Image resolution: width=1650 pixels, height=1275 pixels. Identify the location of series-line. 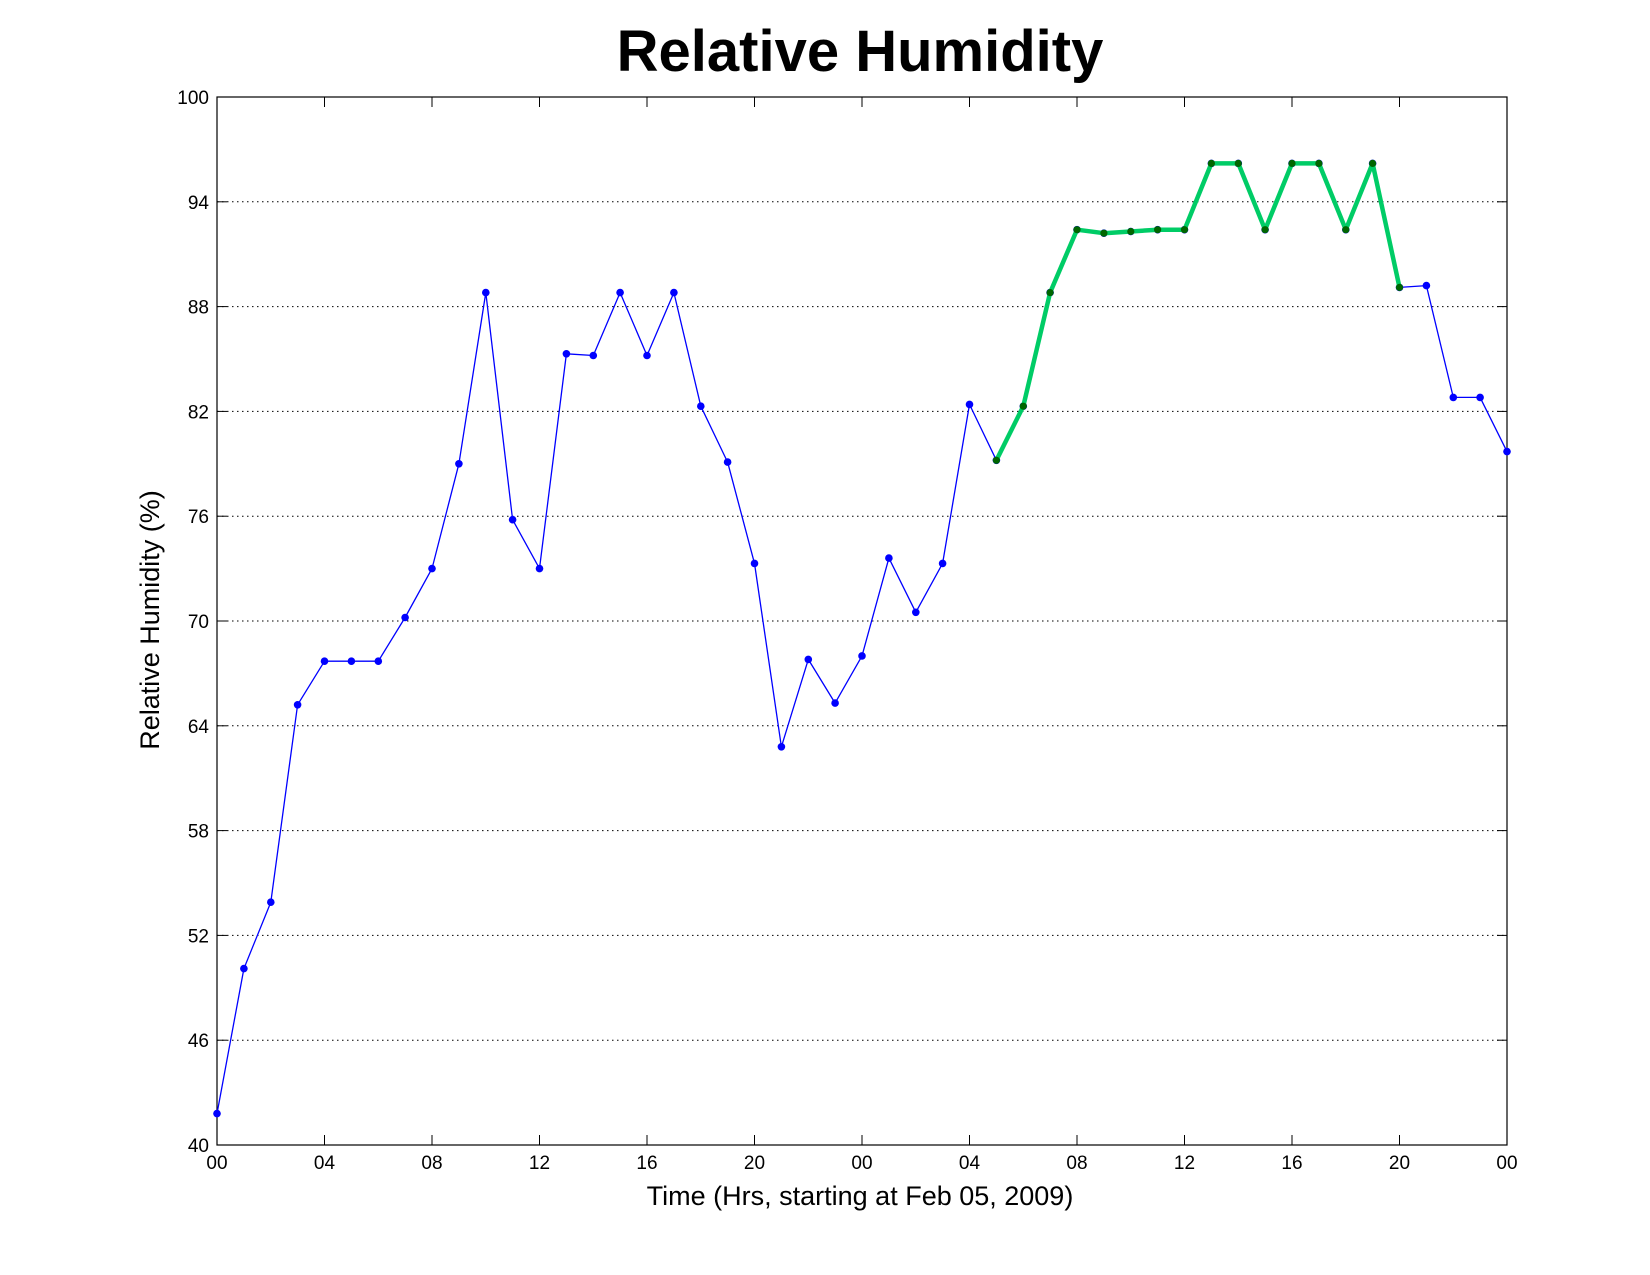
(1198, 311).